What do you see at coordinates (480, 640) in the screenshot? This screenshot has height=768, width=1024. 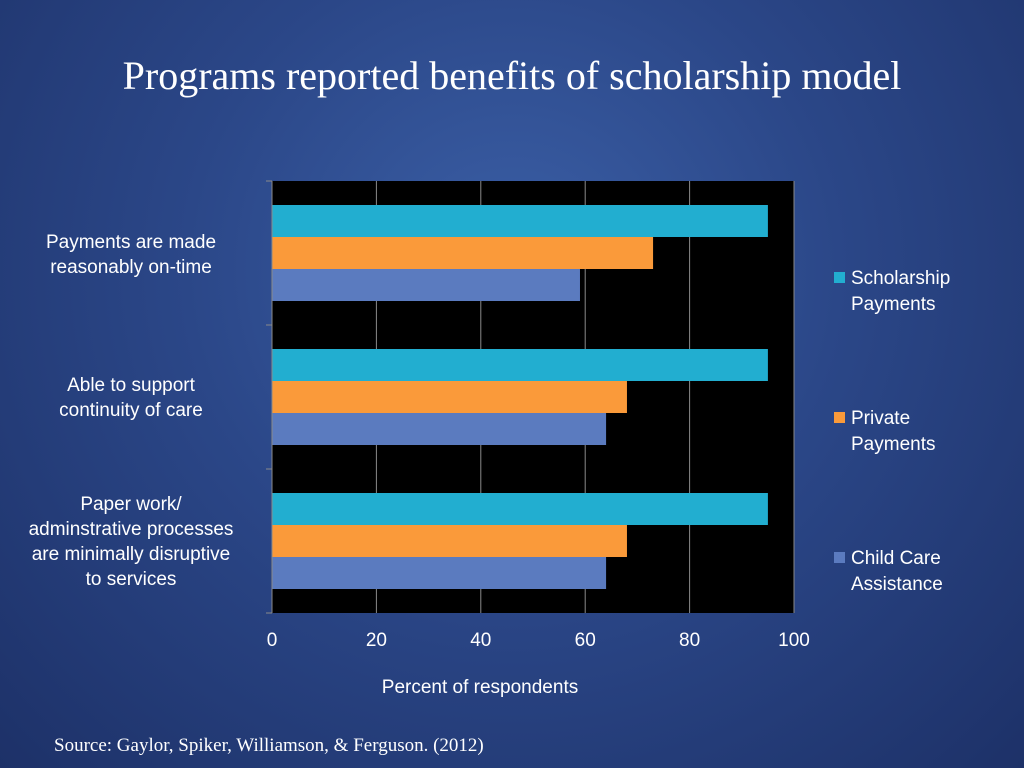 I see `x-tick-label-40: 40` at bounding box center [480, 640].